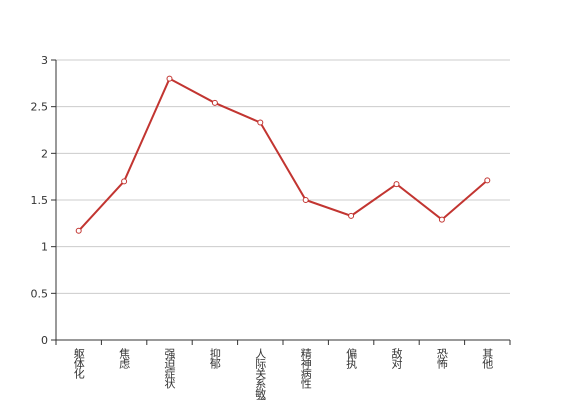 Image resolution: width=567 pixels, height=400 pixels. I want to click on x-tick-label: 恐怖, so click(441, 358).